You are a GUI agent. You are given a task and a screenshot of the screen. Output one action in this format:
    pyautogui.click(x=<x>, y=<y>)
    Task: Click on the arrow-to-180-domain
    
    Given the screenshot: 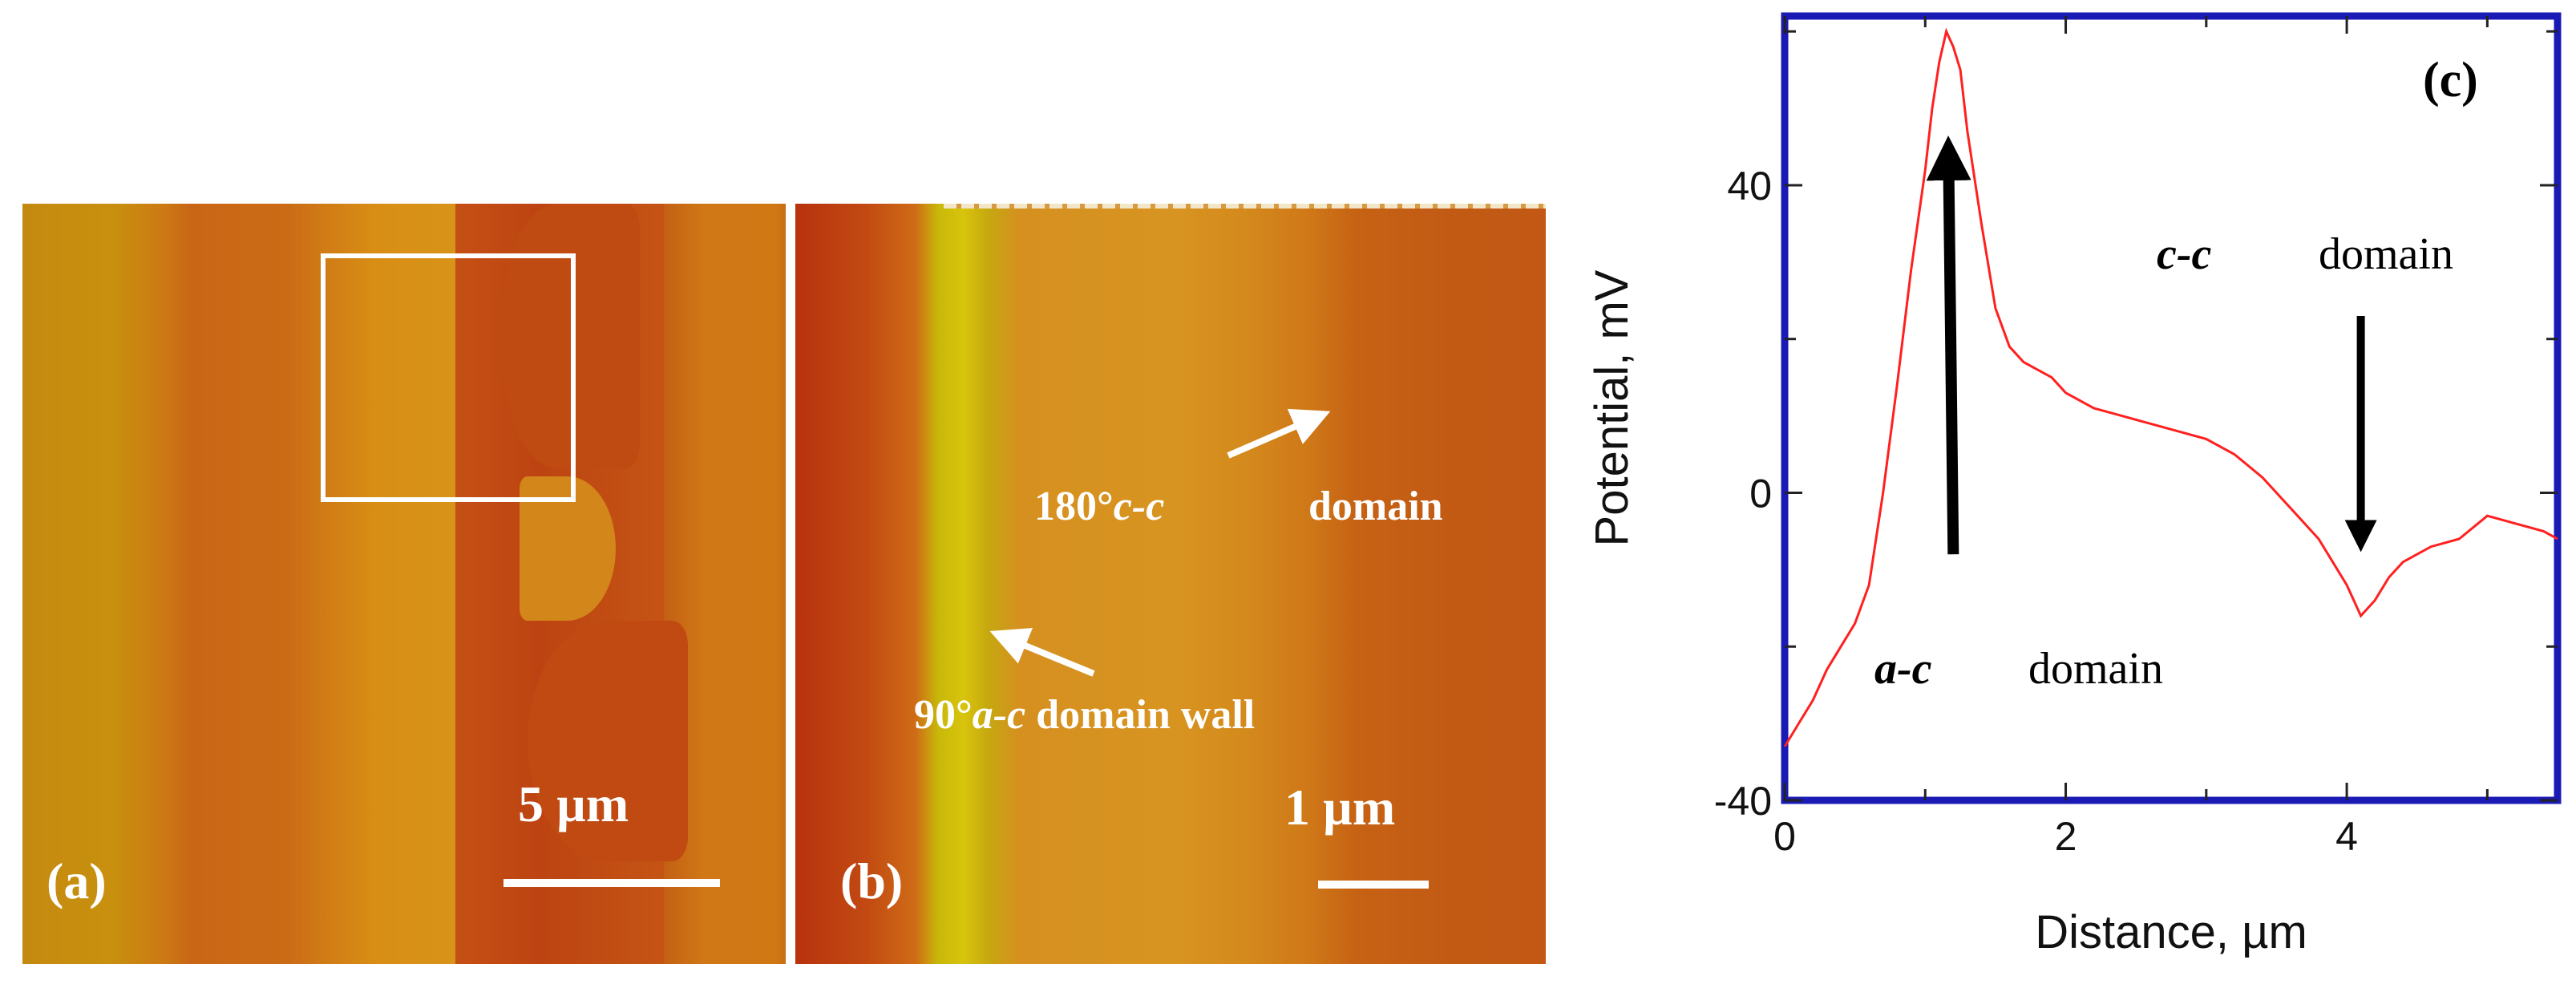 What is the action you would take?
    pyautogui.click(x=1279, y=433)
    